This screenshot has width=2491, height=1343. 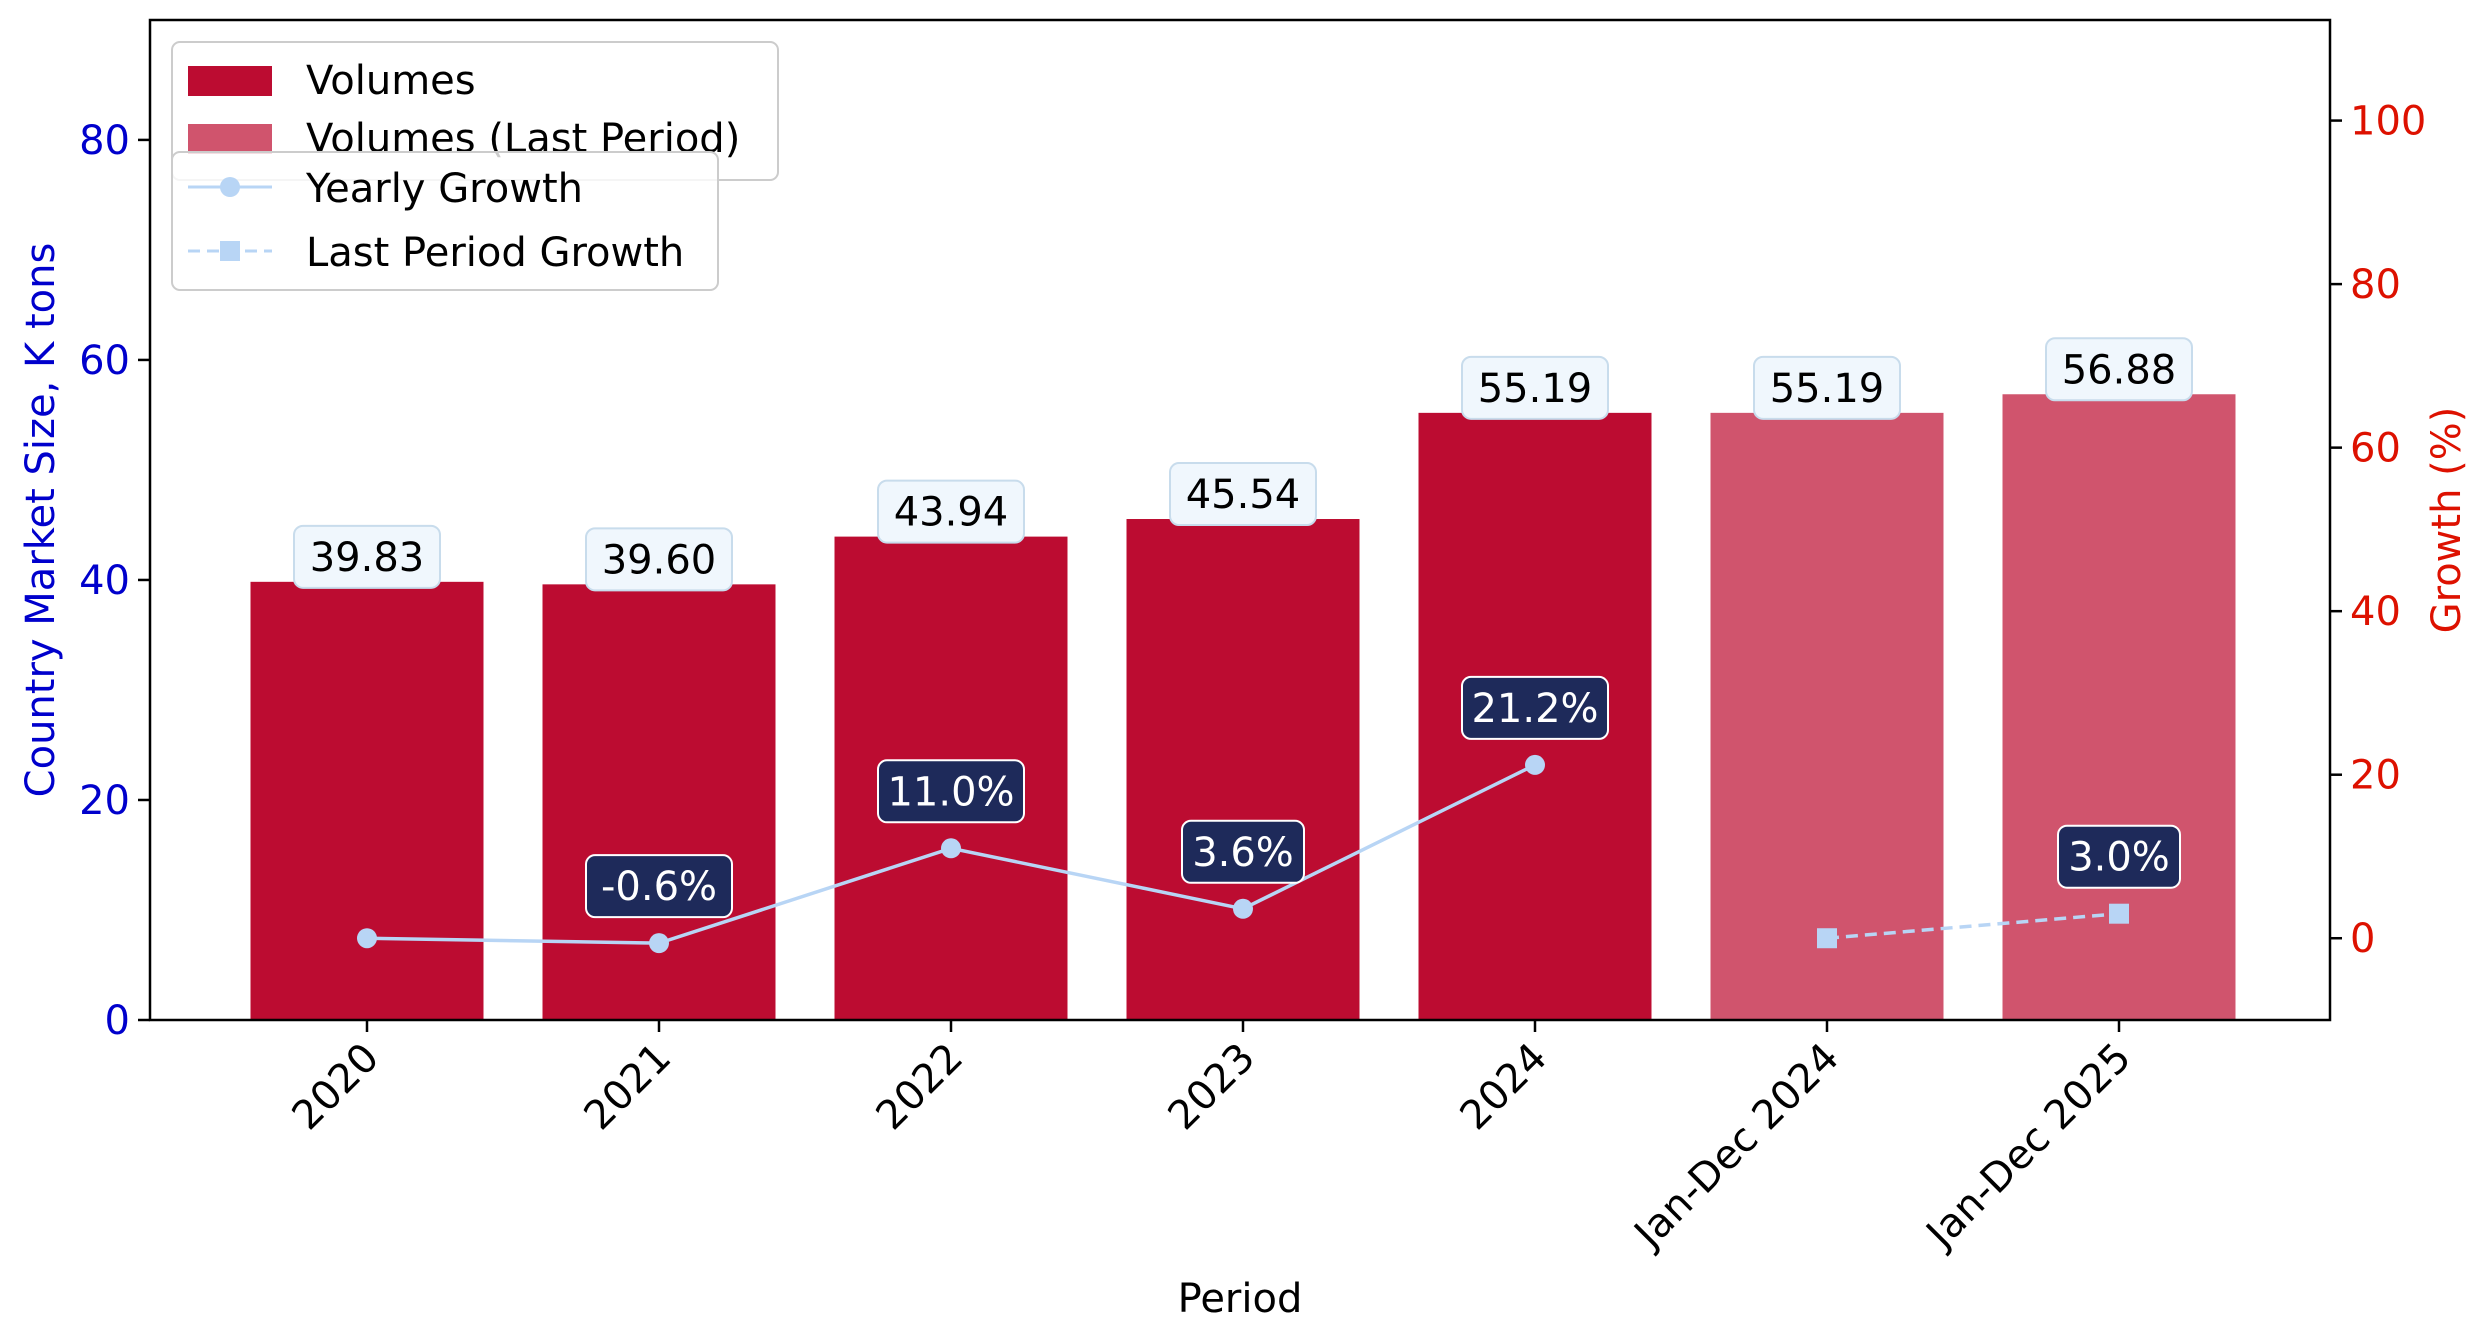 I want to click on point-yearly-growth-2020, so click(x=367, y=938).